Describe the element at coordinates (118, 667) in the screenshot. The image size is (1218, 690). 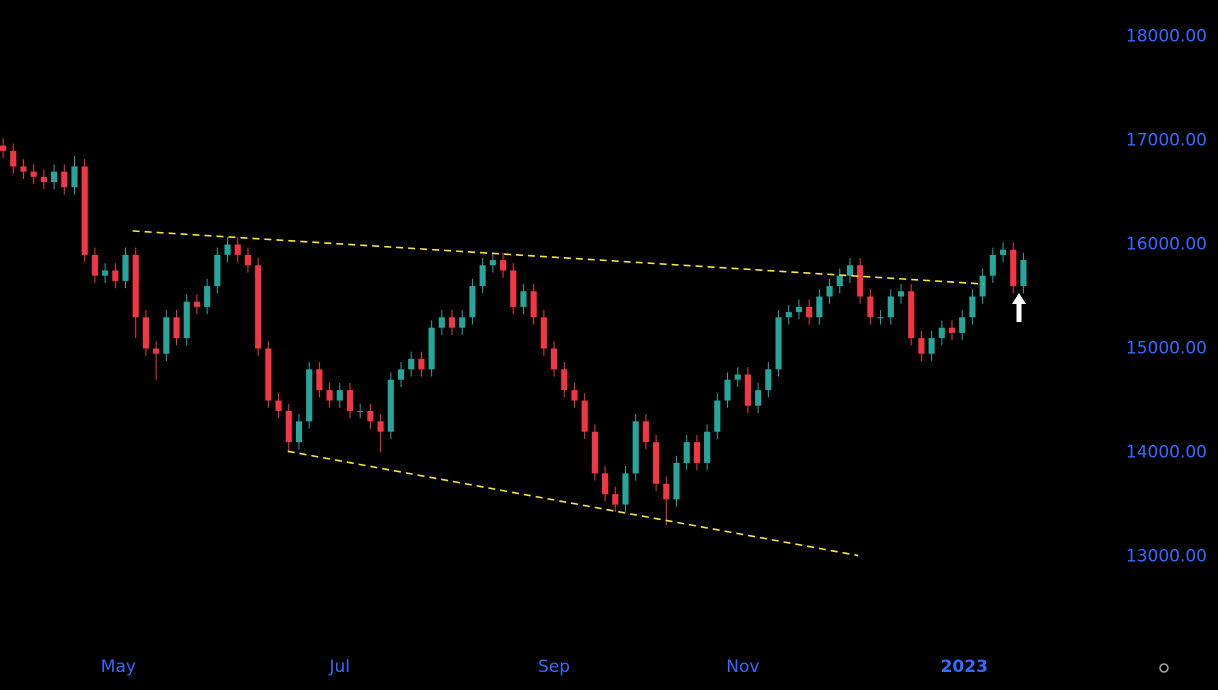
I see `x-tick-label: May` at that location.